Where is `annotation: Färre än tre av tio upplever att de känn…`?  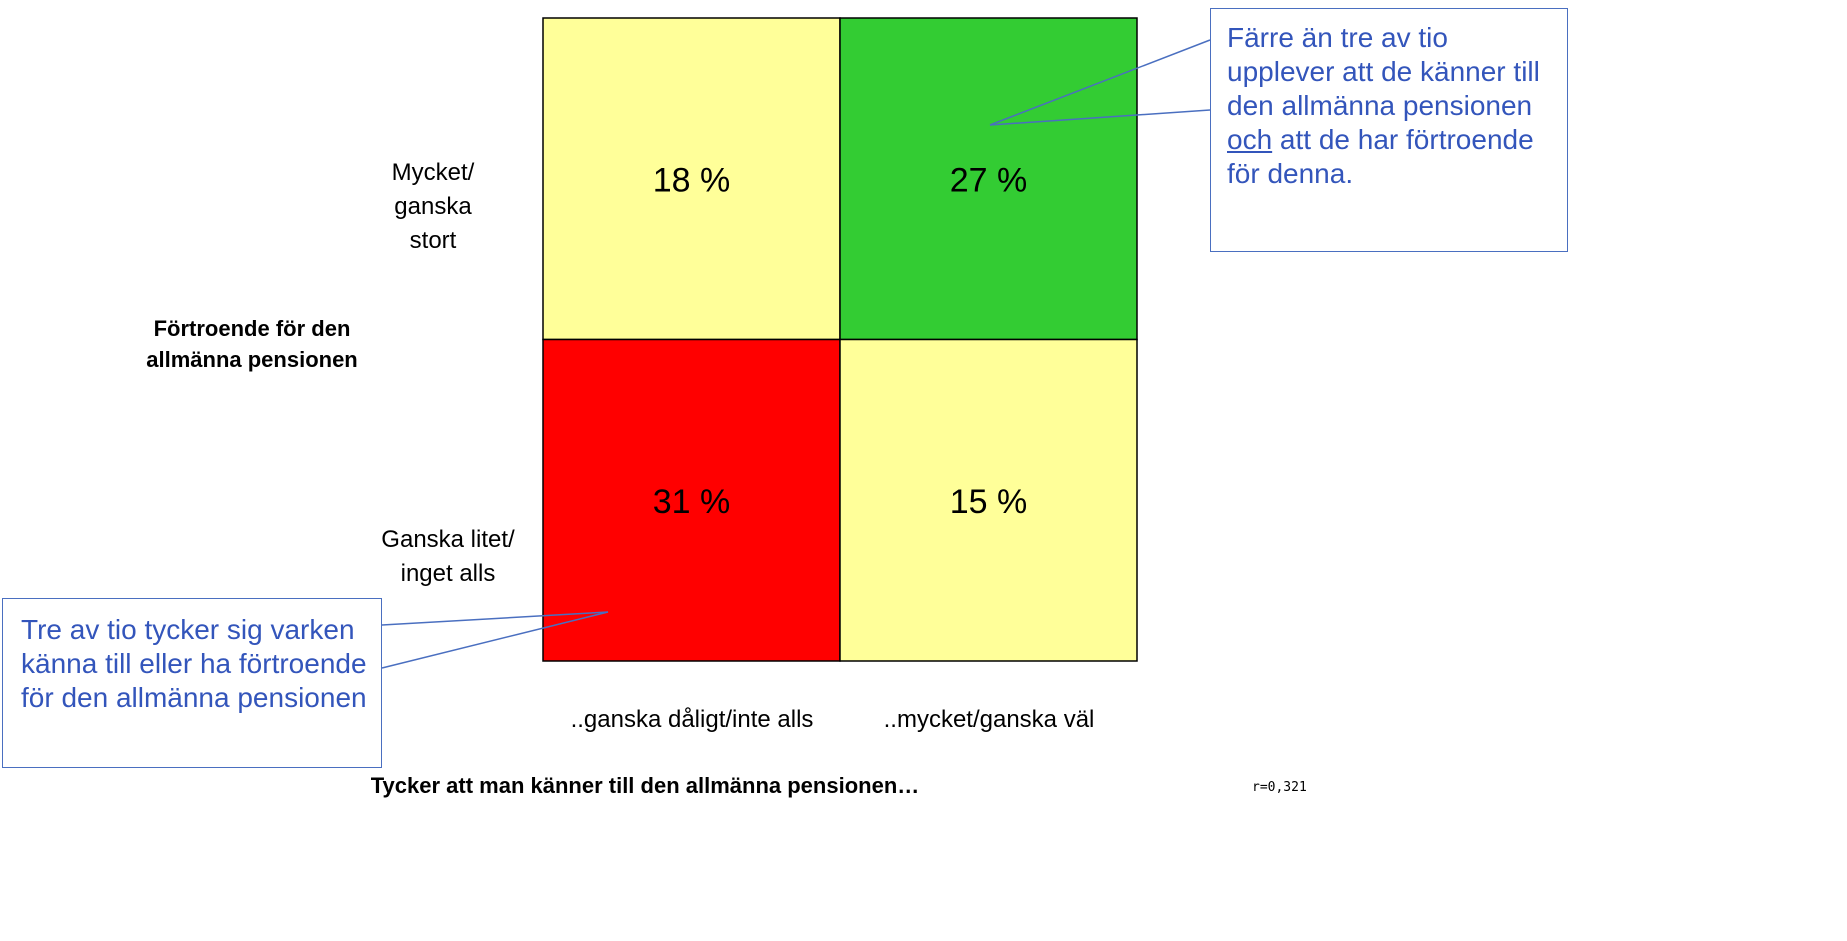 annotation: Färre än tre av tio upplever att de känn… is located at coordinates (1389, 130).